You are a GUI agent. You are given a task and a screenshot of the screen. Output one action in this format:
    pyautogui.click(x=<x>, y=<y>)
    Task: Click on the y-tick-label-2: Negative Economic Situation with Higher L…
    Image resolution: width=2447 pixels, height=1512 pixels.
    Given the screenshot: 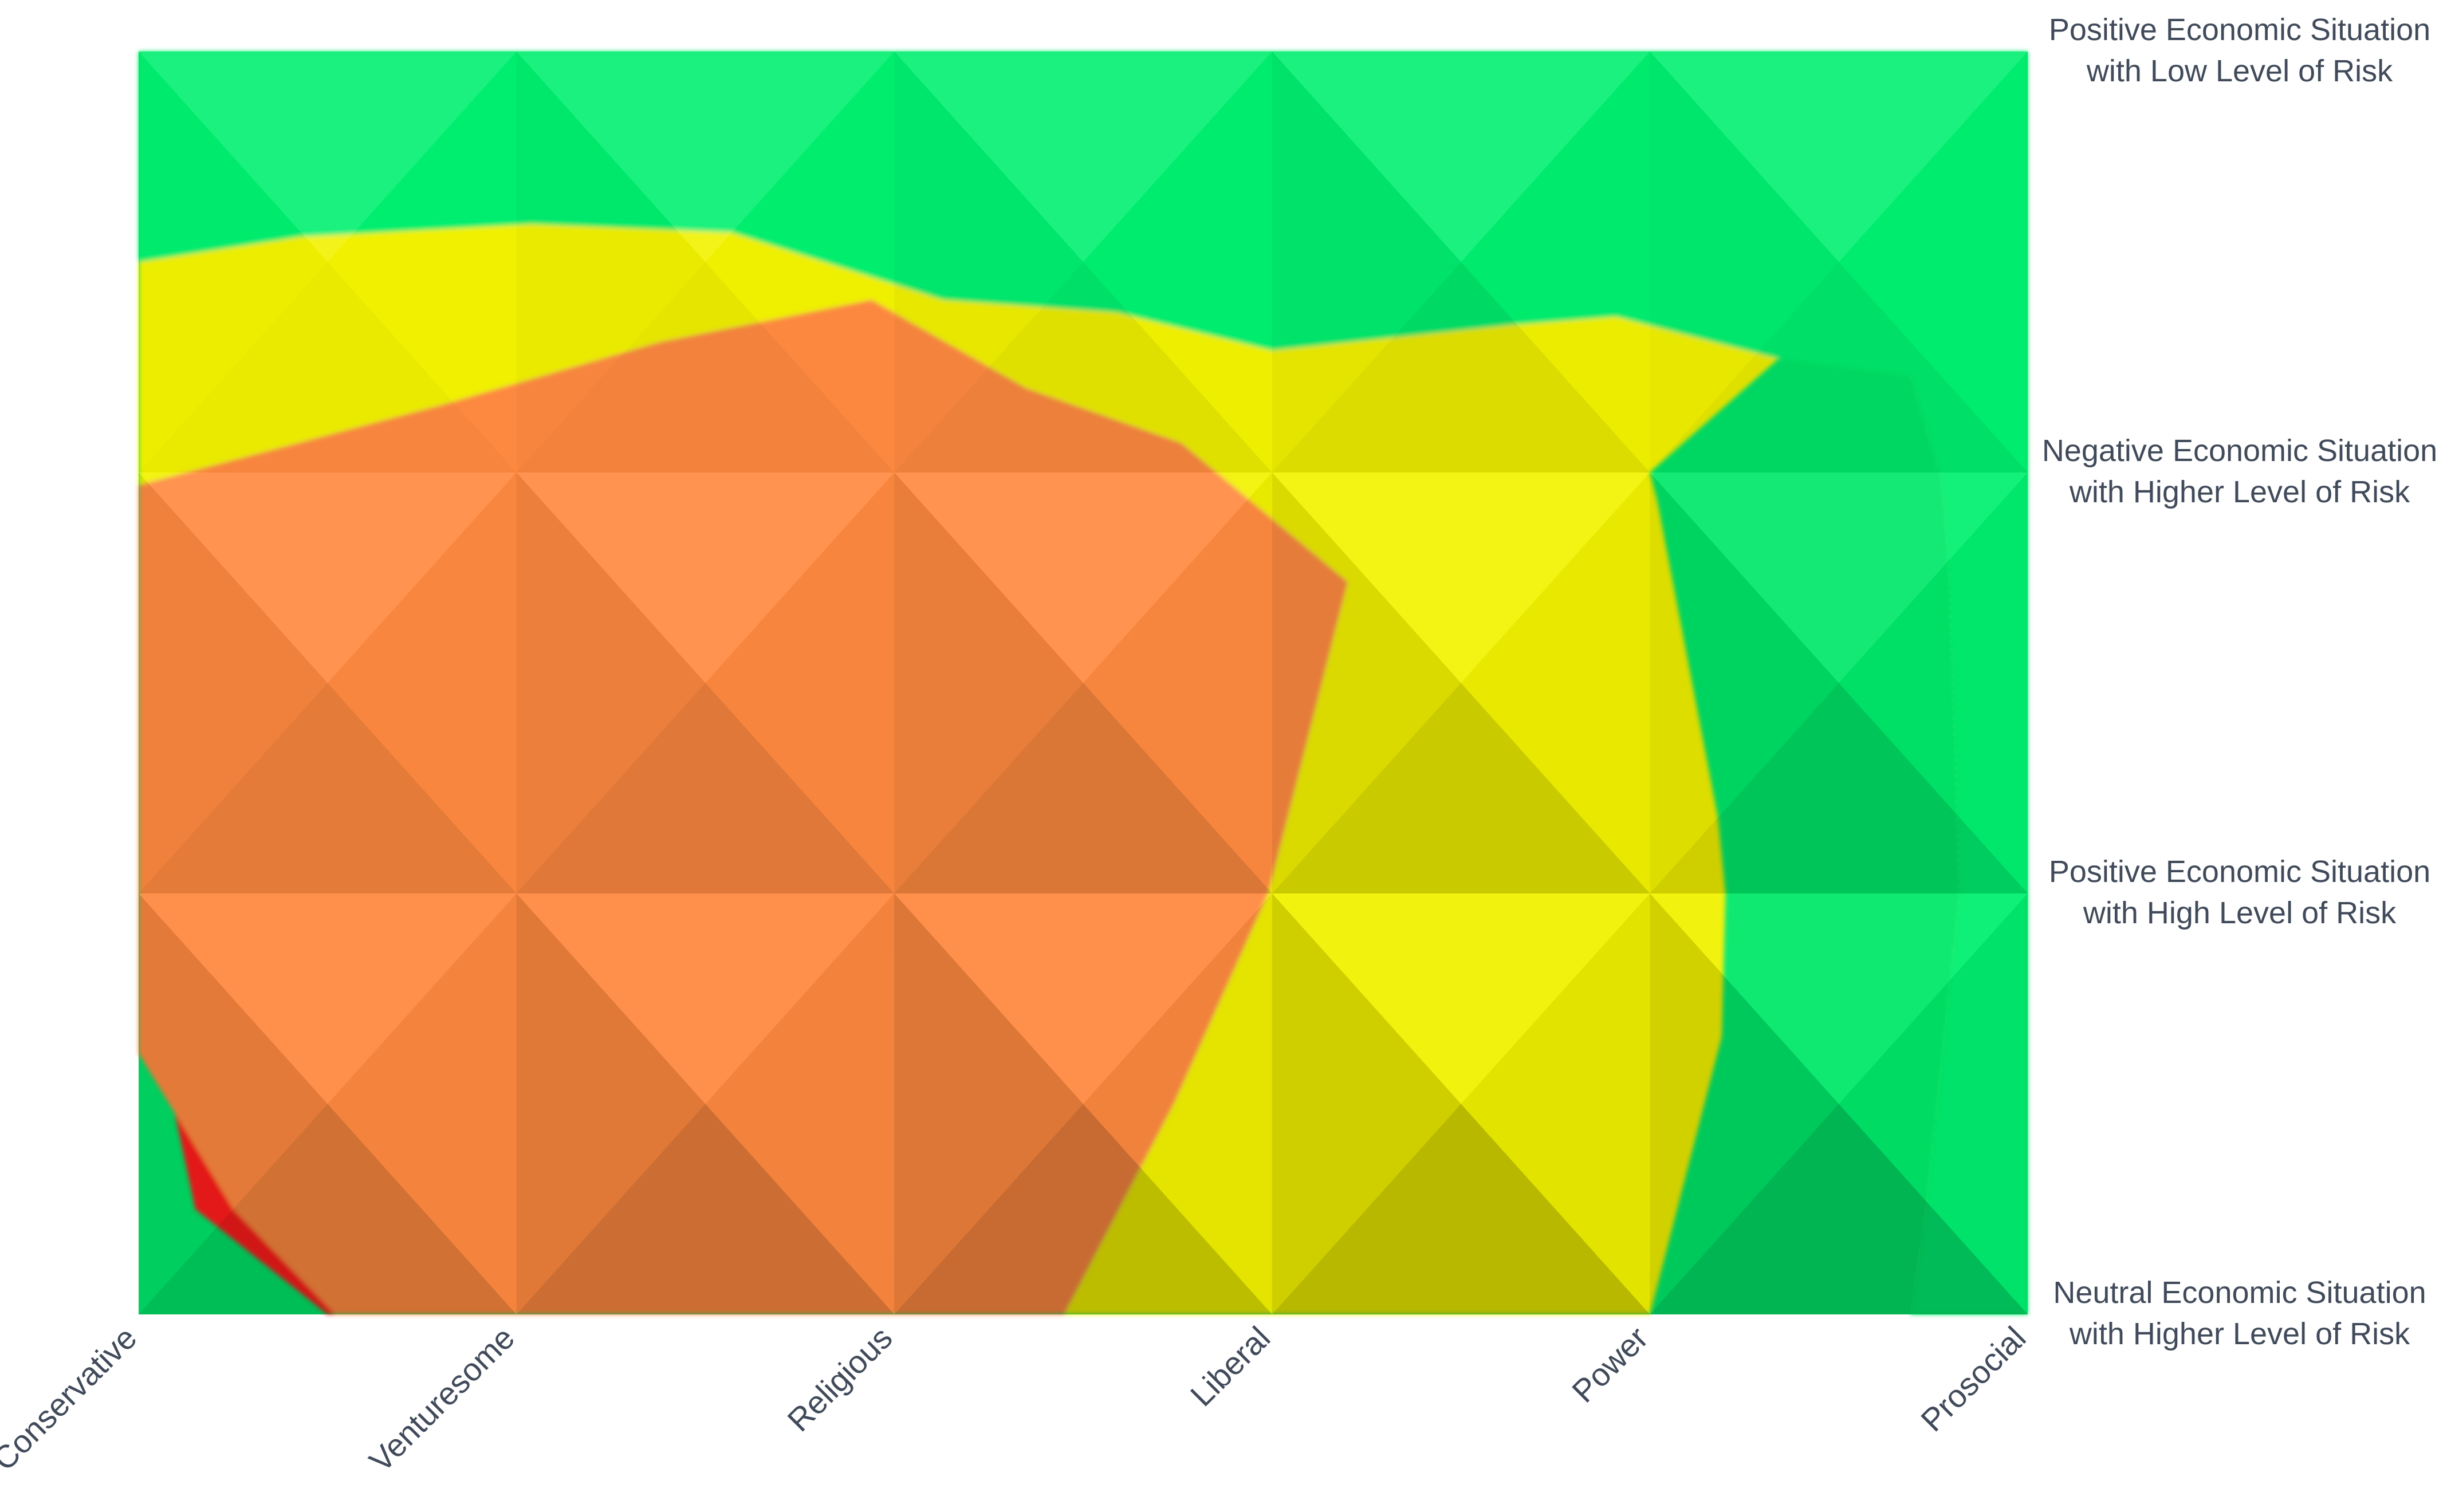 What is the action you would take?
    pyautogui.click(x=2239, y=472)
    